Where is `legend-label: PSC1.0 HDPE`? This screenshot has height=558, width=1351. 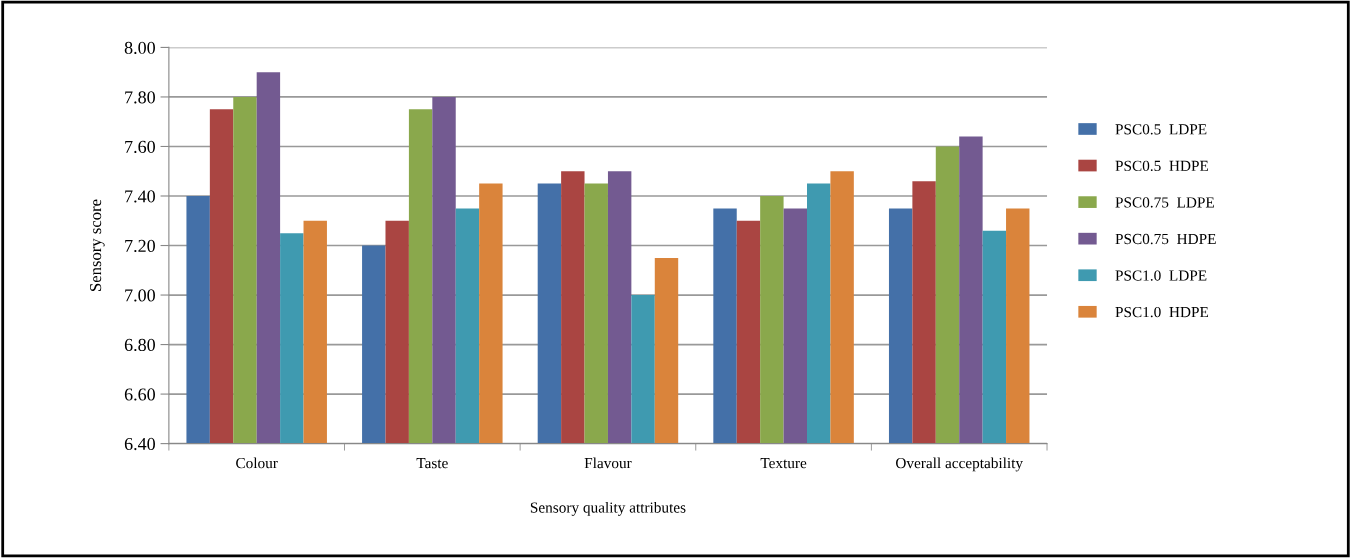 legend-label: PSC1.0 HDPE is located at coordinates (1162, 312).